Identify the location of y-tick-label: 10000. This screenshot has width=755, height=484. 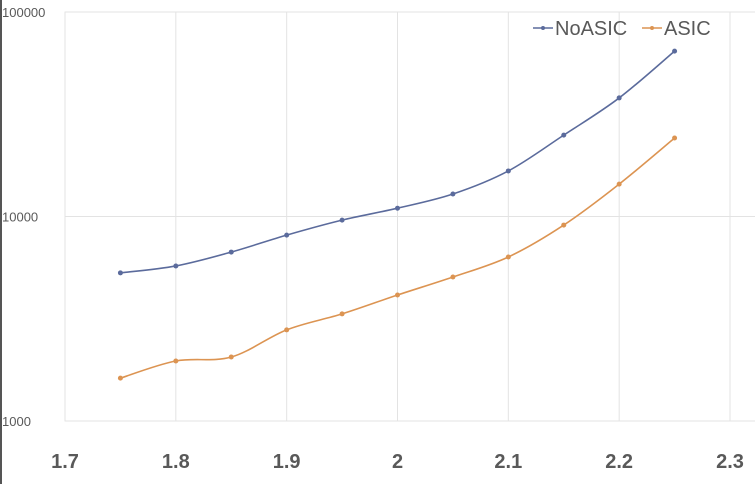
(20, 217).